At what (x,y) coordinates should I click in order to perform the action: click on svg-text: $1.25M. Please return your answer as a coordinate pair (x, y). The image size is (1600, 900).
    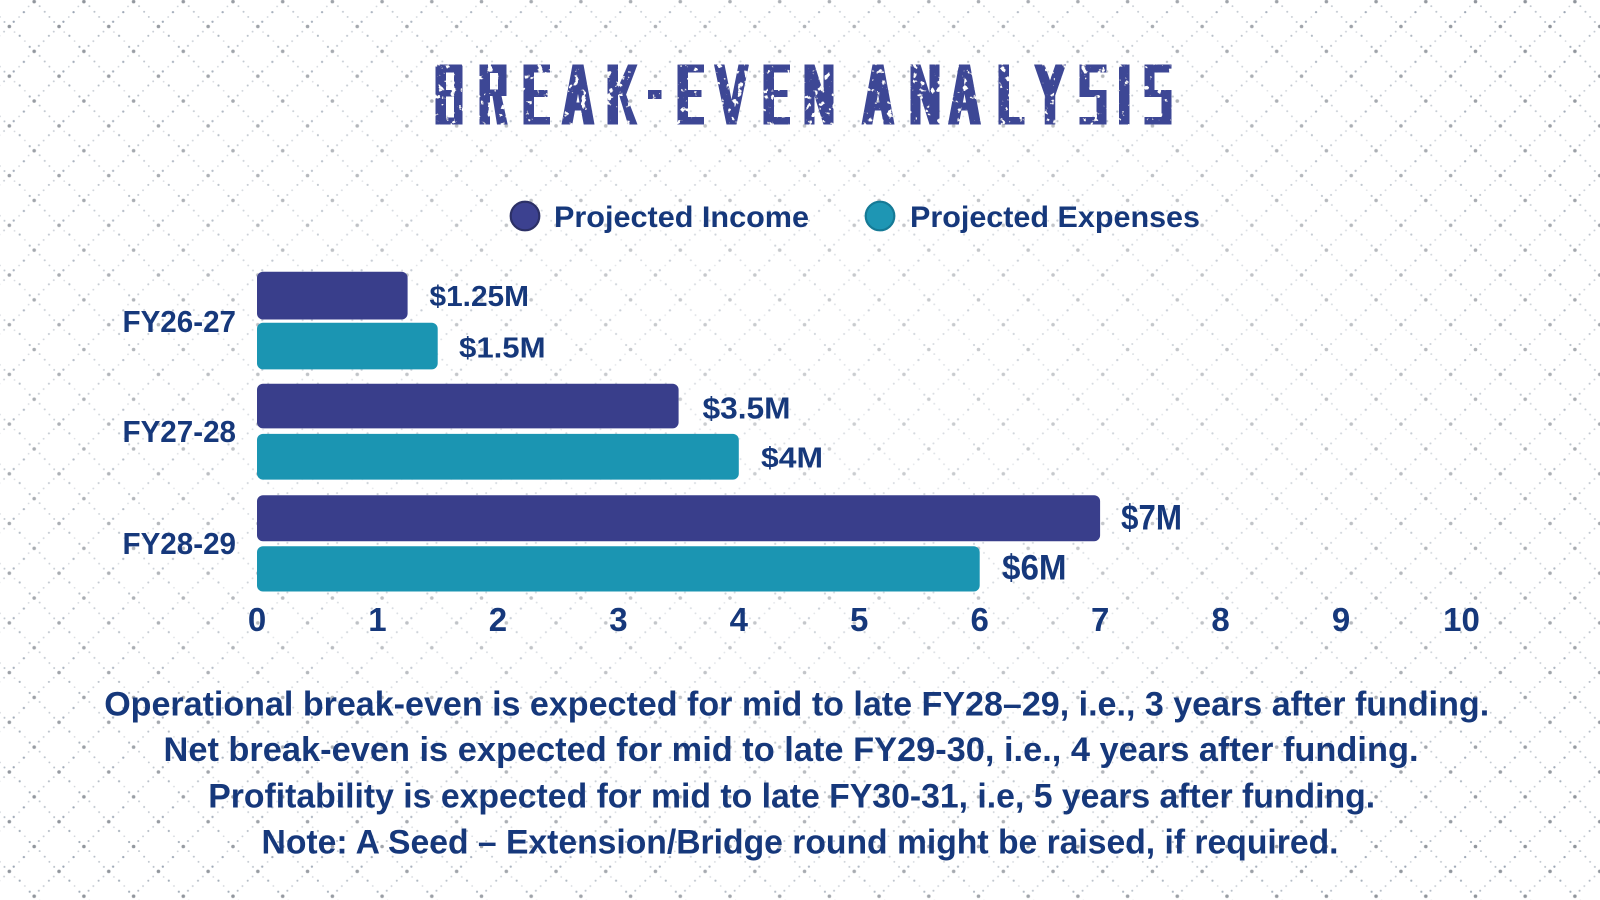
    Looking at the image, I should click on (480, 297).